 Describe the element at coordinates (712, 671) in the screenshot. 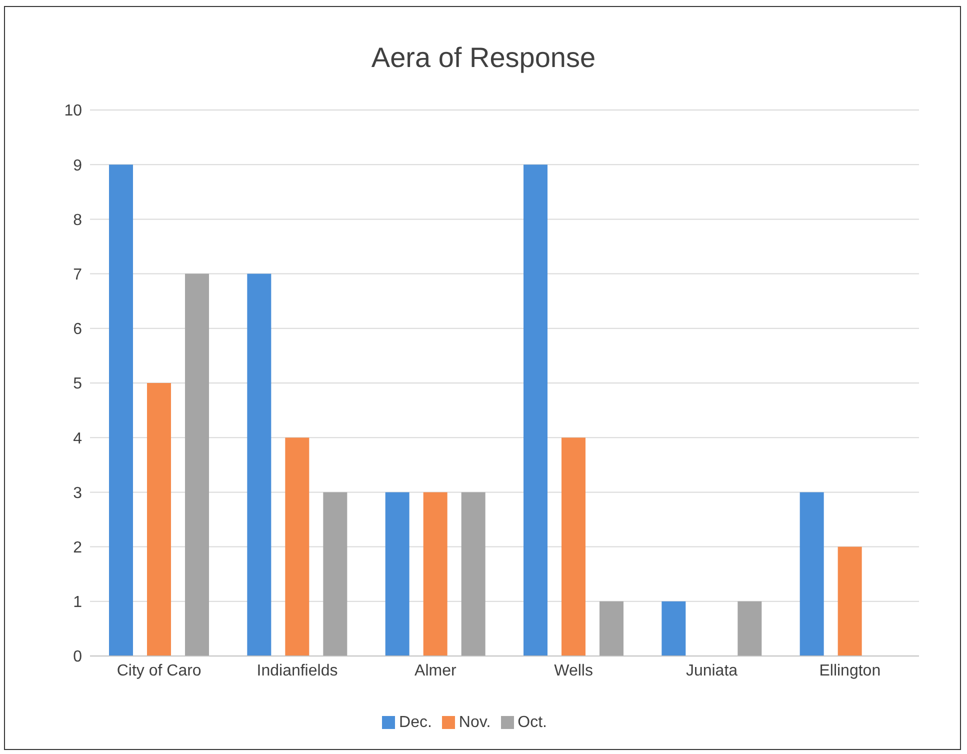

I see `x-tick-label: Juniata` at that location.